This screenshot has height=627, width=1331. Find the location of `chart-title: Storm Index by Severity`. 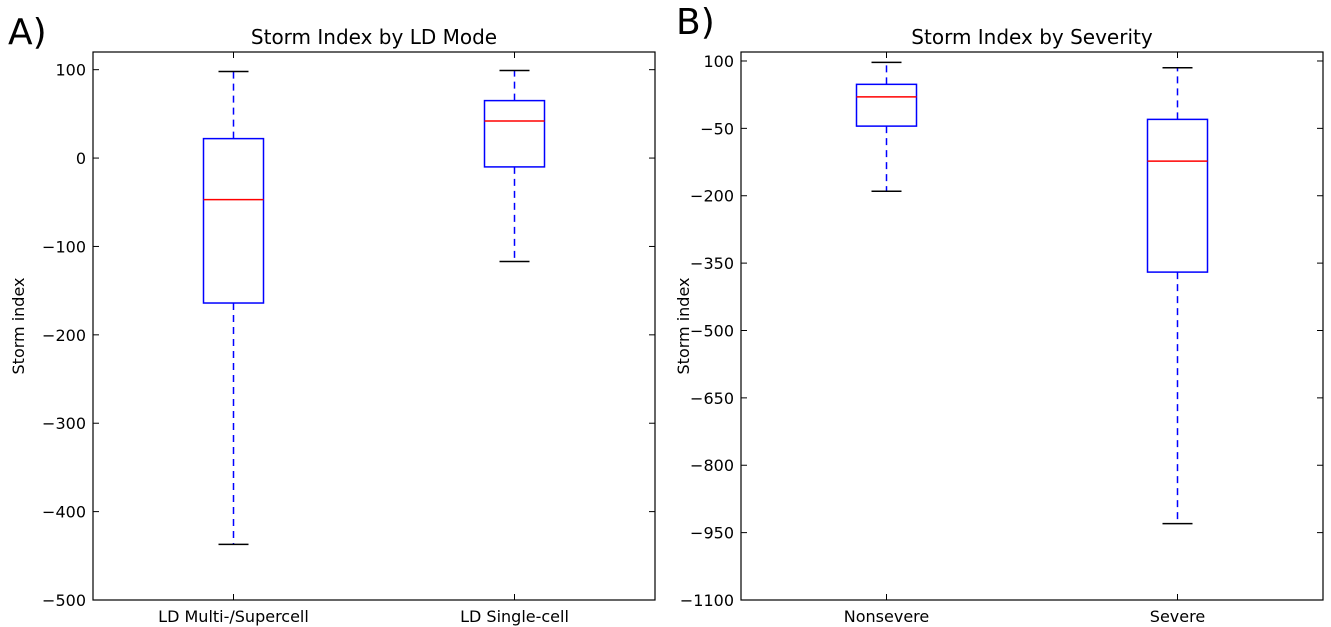

chart-title: Storm Index by Severity is located at coordinates (1032, 37).